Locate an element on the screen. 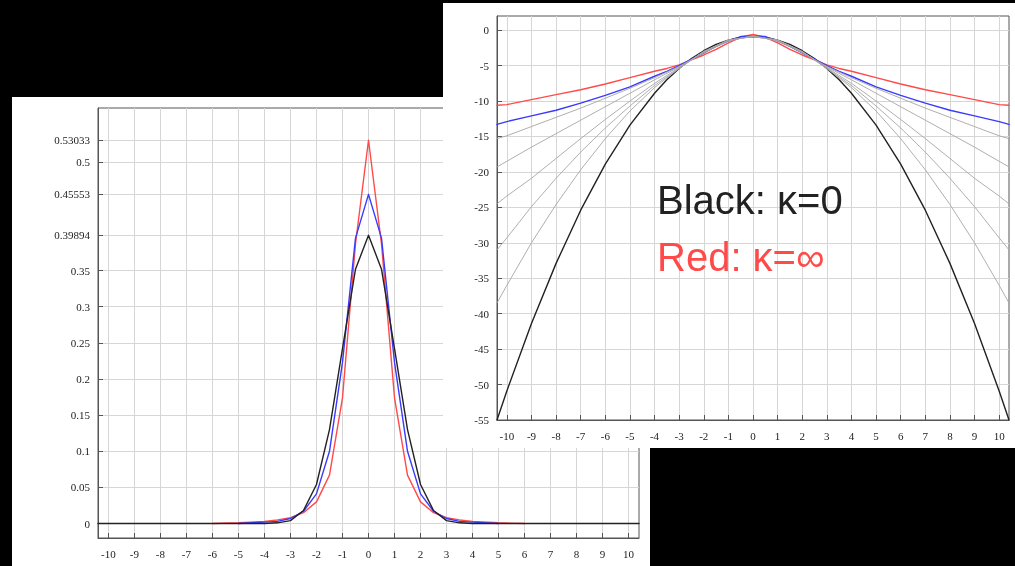  y-tick-label: 0.5 is located at coordinates (83, 162).